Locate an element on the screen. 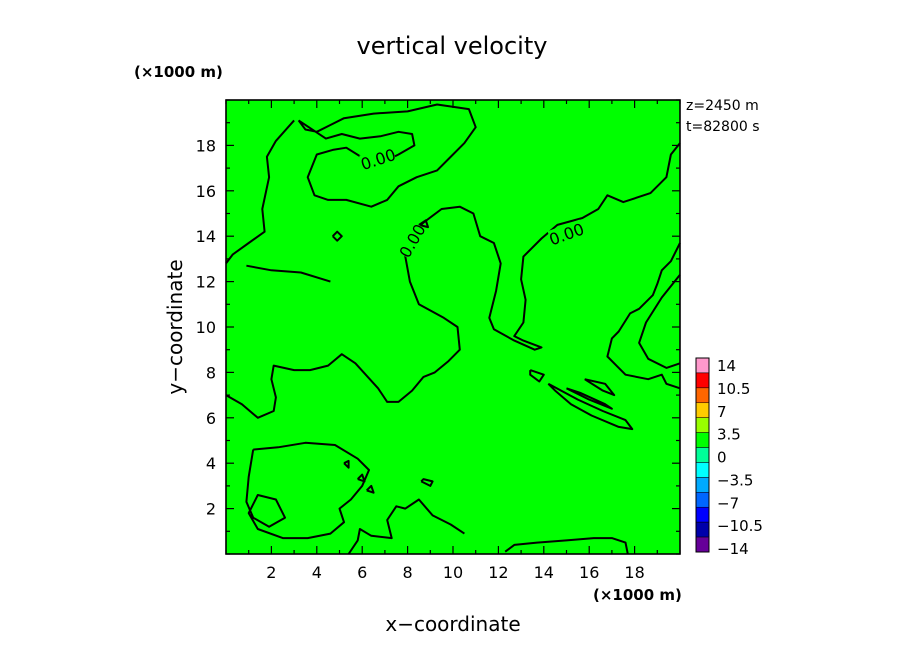  y-tick-label: 2 is located at coordinates (211, 509).